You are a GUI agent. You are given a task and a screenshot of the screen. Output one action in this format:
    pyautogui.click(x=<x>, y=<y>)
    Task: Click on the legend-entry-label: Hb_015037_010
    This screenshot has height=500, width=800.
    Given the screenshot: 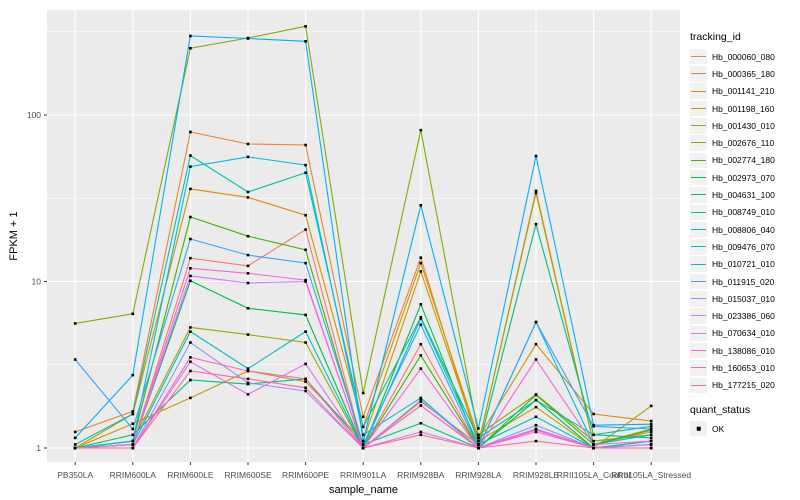 What is the action you would take?
    pyautogui.click(x=743, y=298)
    